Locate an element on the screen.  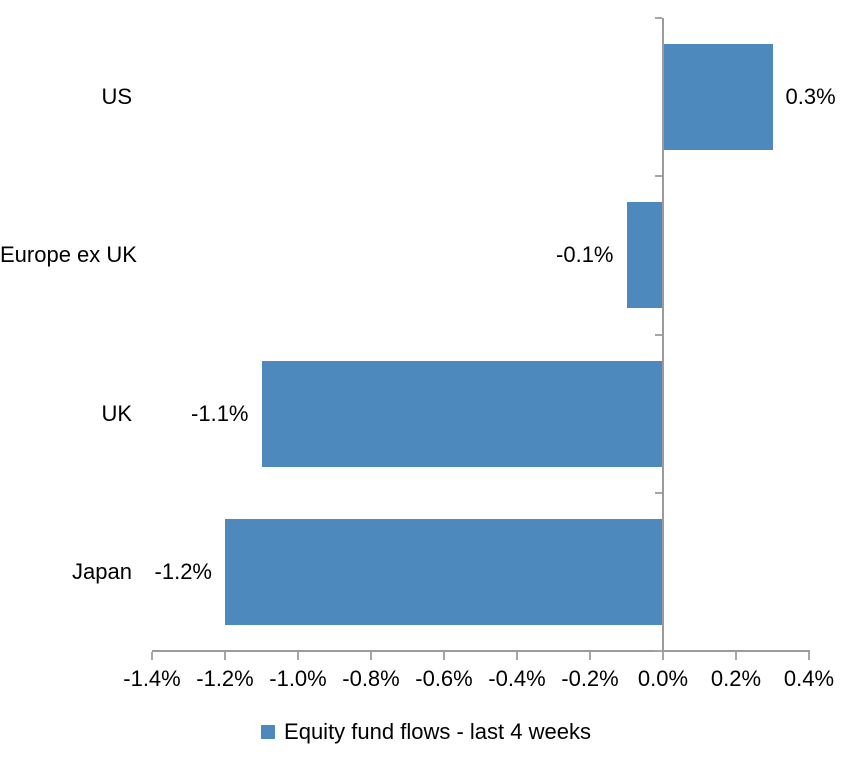
bar-japan is located at coordinates (444, 571).